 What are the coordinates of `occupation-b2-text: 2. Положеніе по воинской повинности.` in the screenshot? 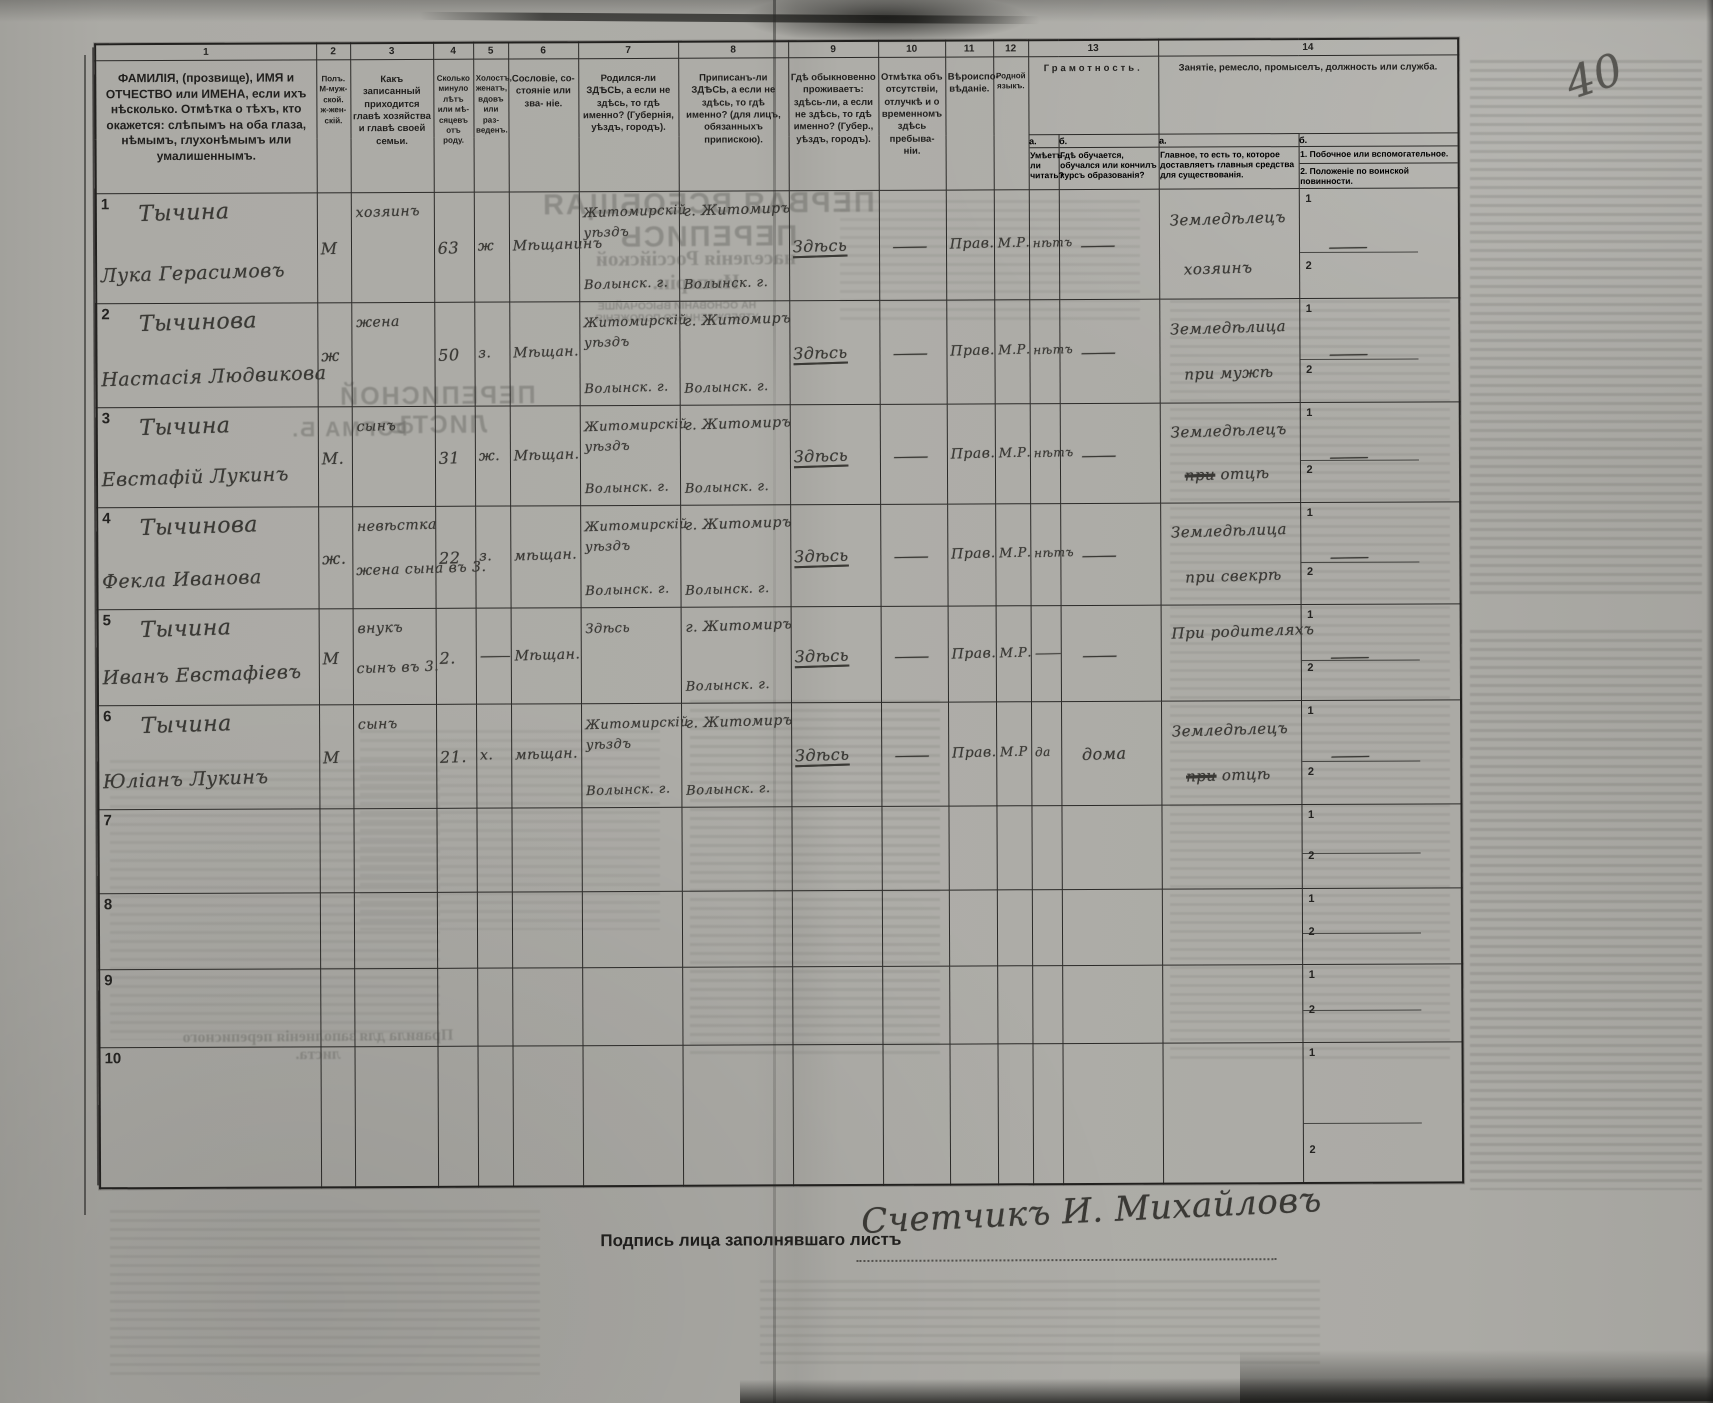 It's located at (1378, 175).